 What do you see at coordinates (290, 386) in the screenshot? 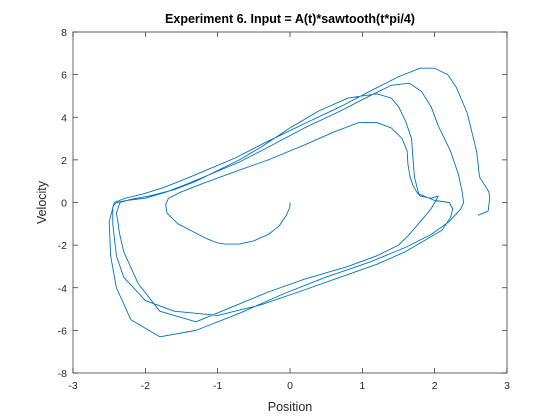
I see `x-tick-label: 0` at bounding box center [290, 386].